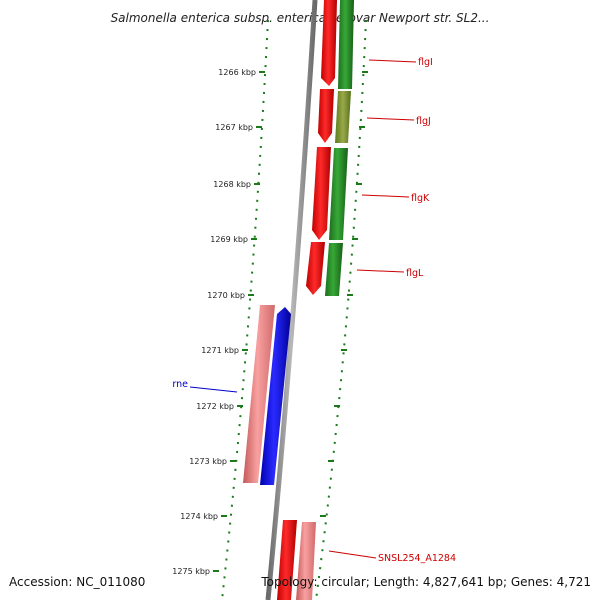 The width and height of the screenshot is (600, 600). Describe the element at coordinates (321, 193) in the screenshot. I see `gene-arrow-flgK-red` at that location.